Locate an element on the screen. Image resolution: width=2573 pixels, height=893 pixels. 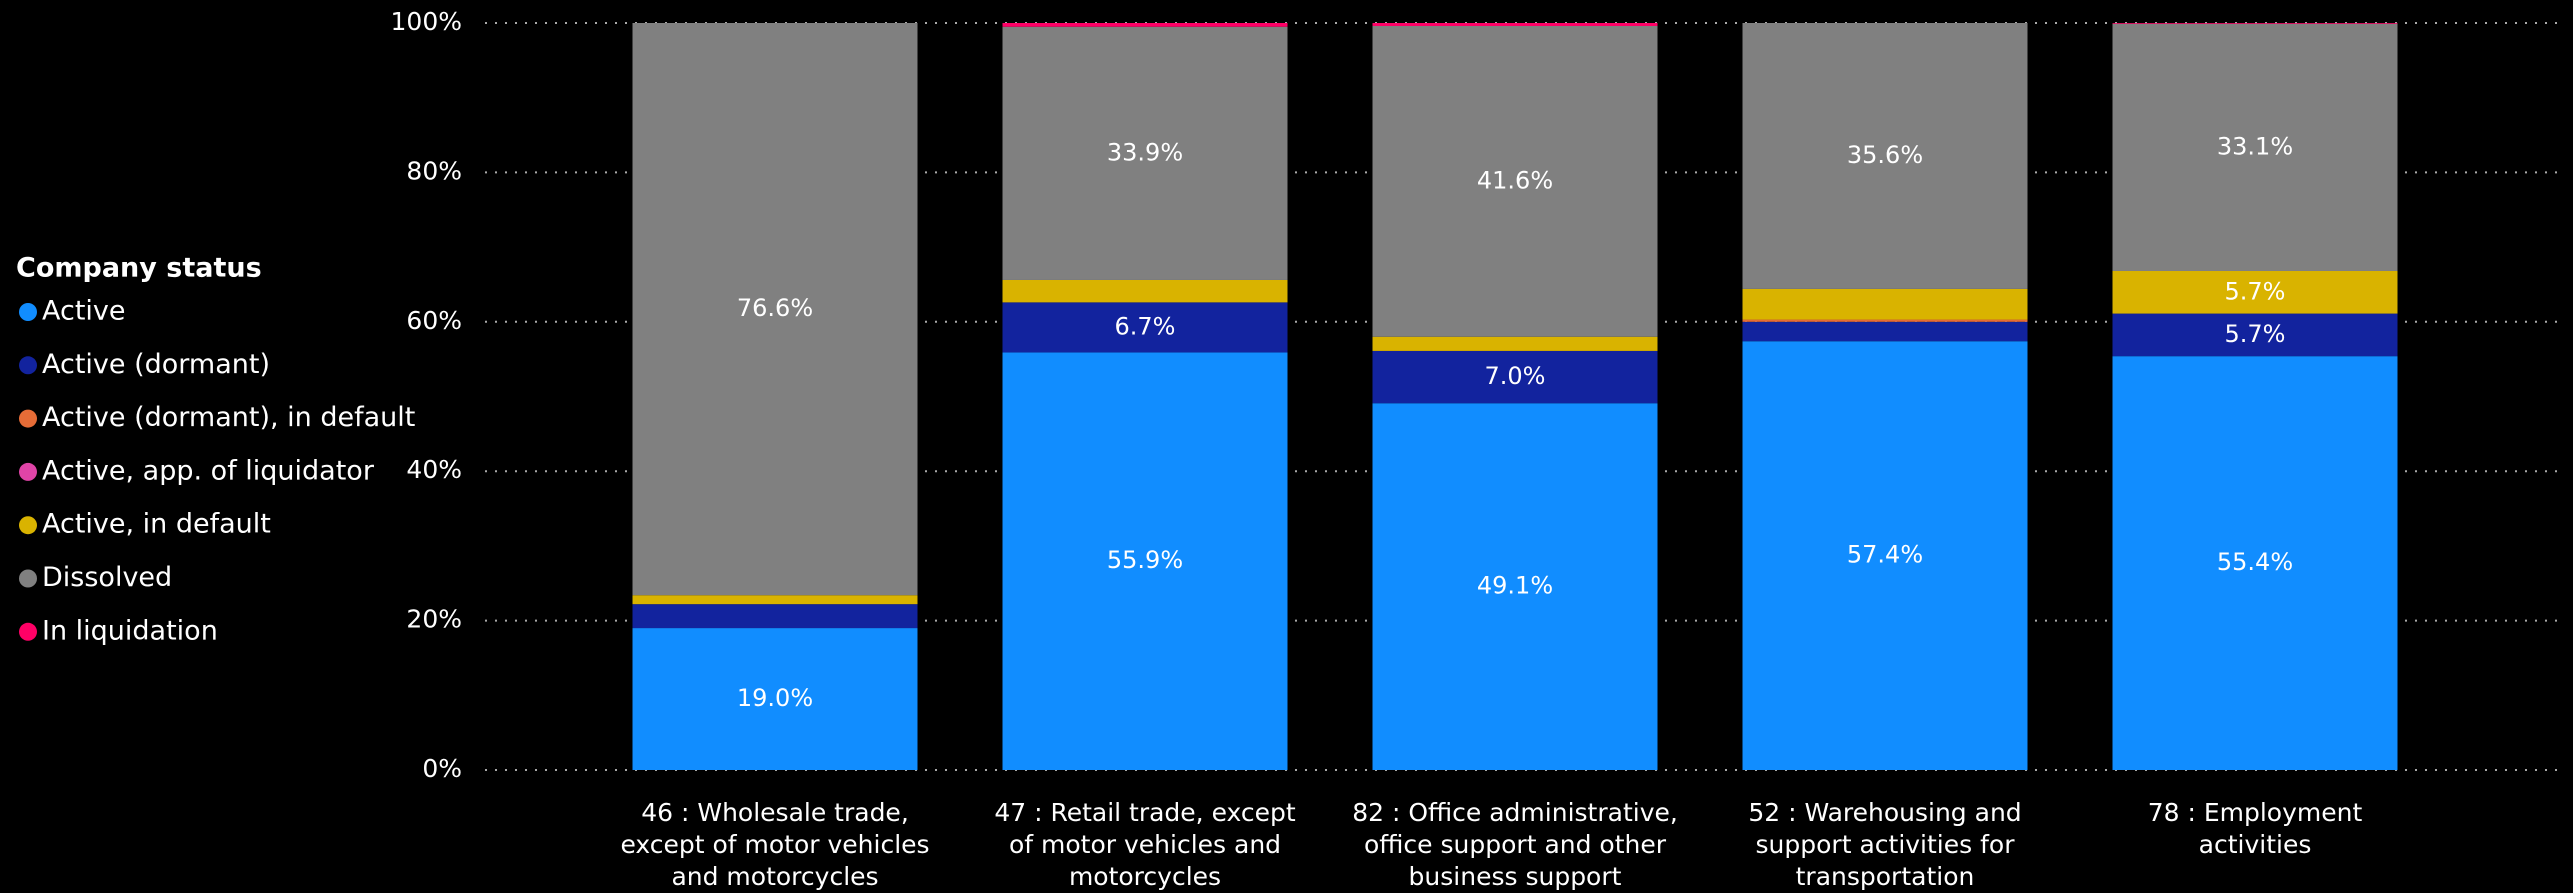
data-label: 41.6% is located at coordinates (1515, 180).